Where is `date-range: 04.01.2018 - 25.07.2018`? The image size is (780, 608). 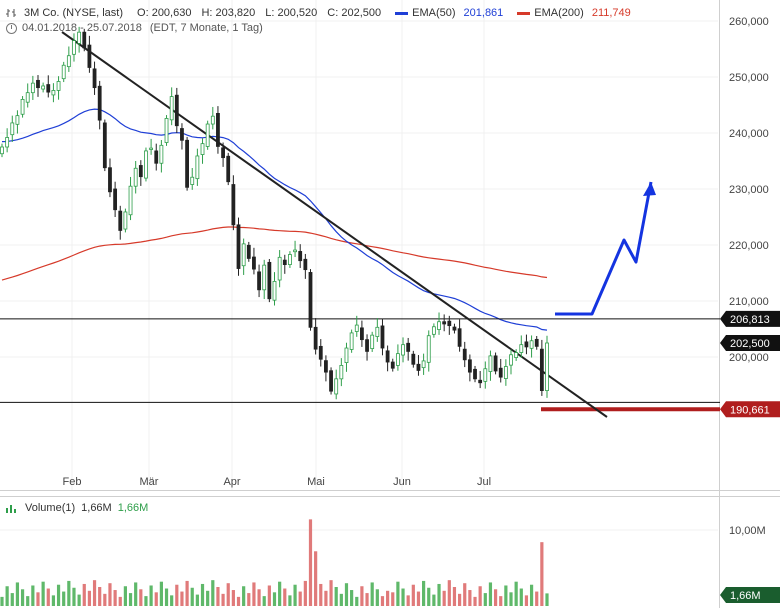
date-range: 04.01.2018 - 25.07.2018 is located at coordinates (82, 28).